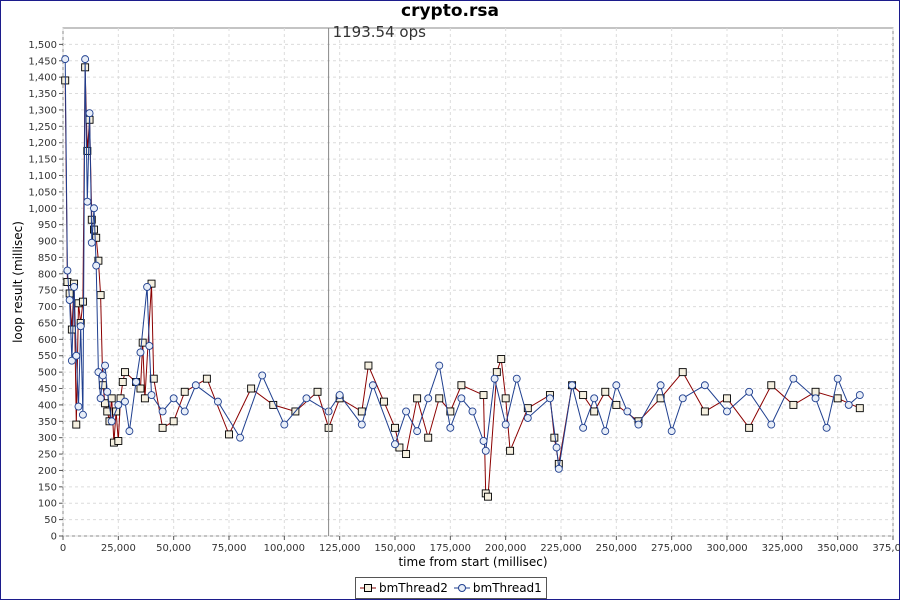 This screenshot has width=900, height=600. What do you see at coordinates (837, 548) in the screenshot?
I see `x-tick-label: 350,000` at bounding box center [837, 548].